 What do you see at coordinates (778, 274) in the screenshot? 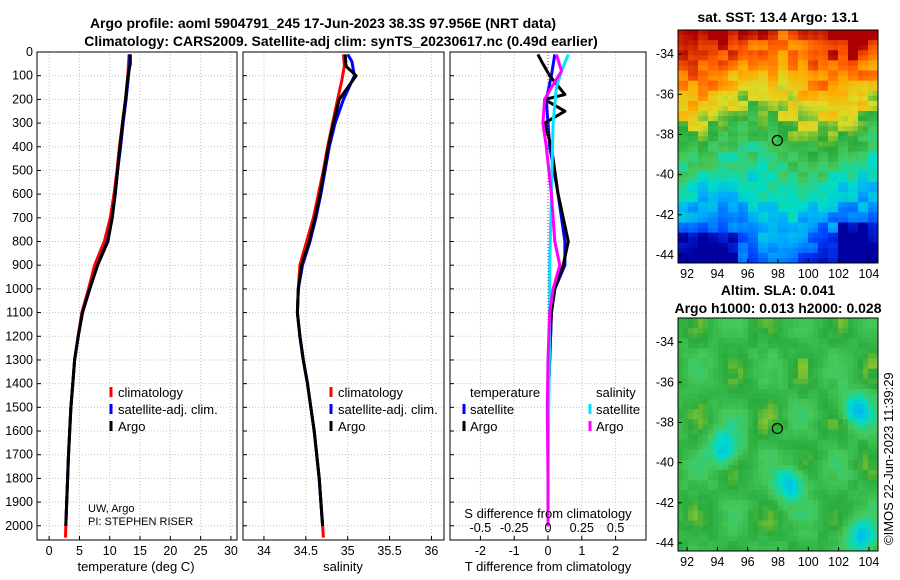
I see `x-tick-label: 98` at bounding box center [778, 274].